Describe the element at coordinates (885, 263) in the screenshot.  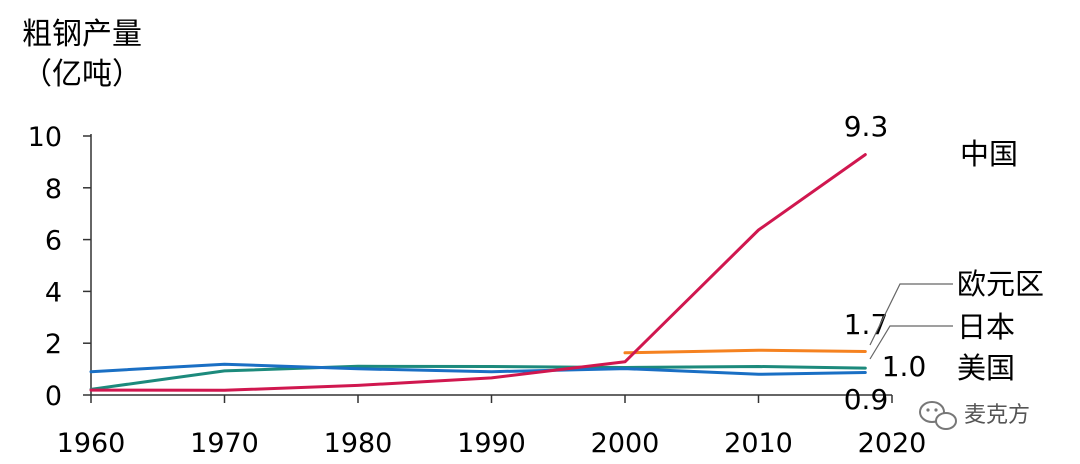
I see `end-value-labels: 9.3 1.7 1.00.9` at that location.